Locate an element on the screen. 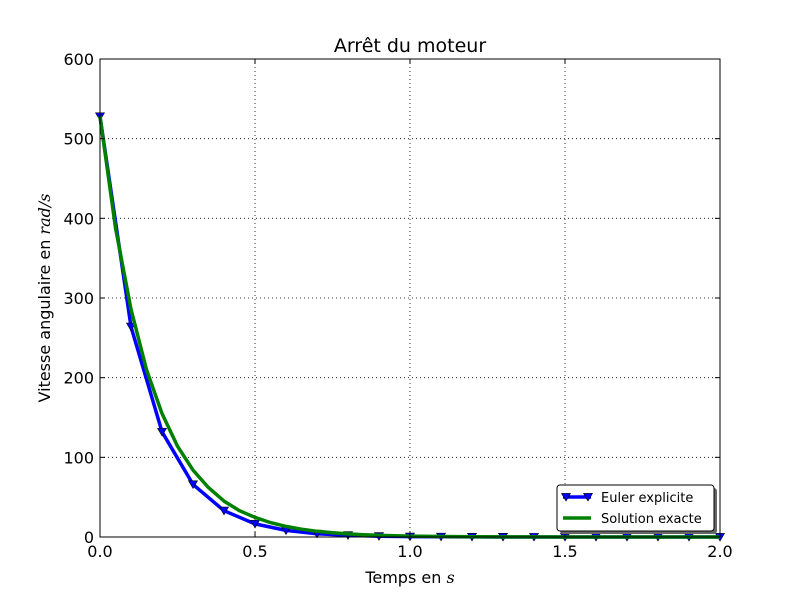 The width and height of the screenshot is (800, 597). y-tick-label: 300 is located at coordinates (78, 298).